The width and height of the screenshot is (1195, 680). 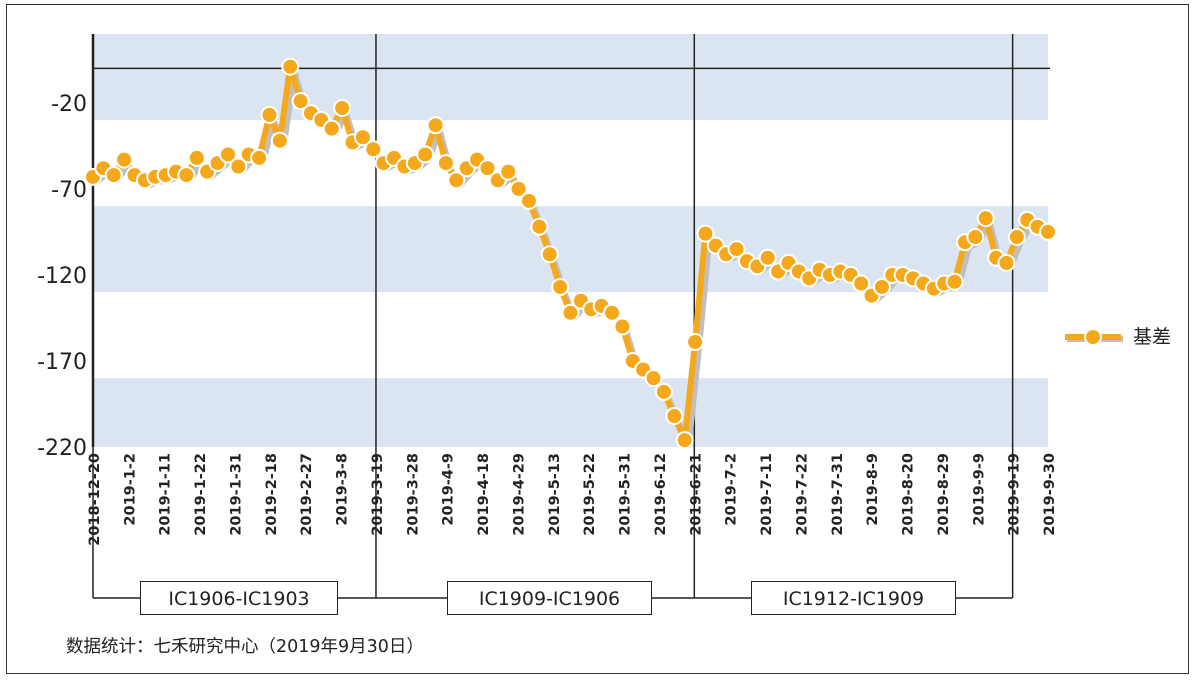 I want to click on source-note: 数据统计：七禾研究中心（2019年9月30日）, so click(x=245, y=647).